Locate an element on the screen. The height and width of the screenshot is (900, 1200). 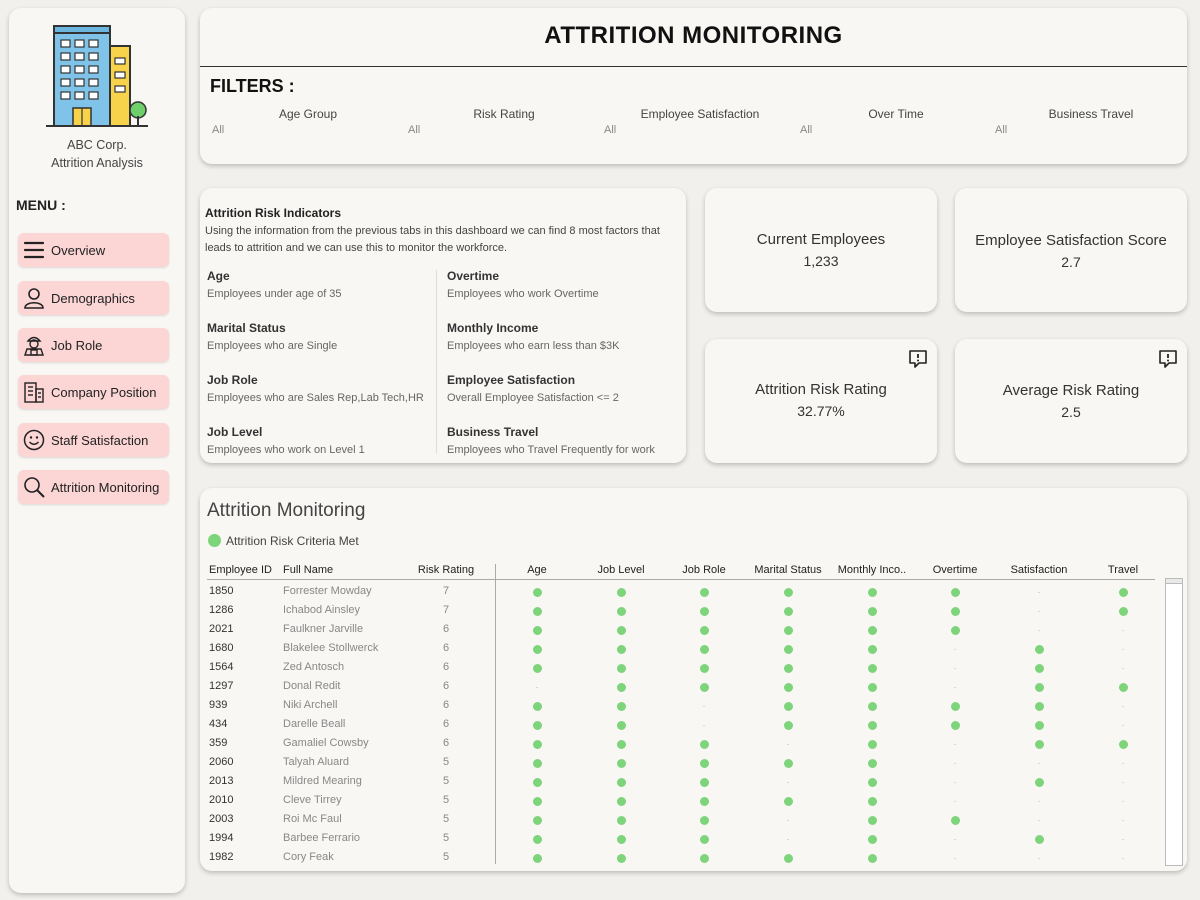
sidebar-item-overview: Overview is located at coordinates (93, 250).